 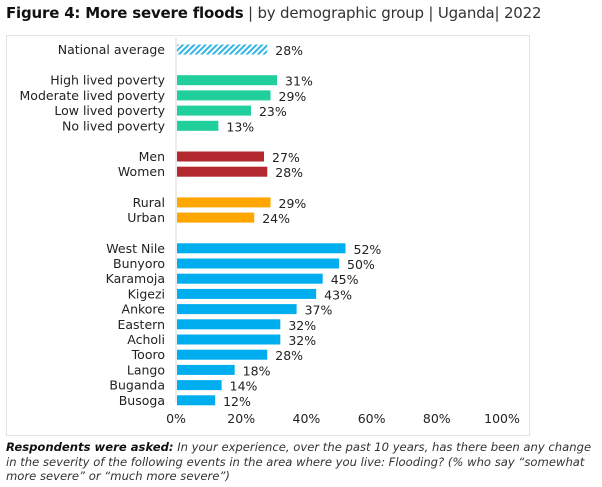 What do you see at coordinates (148, 354) in the screenshot?
I see `category-label: Tooro` at bounding box center [148, 354].